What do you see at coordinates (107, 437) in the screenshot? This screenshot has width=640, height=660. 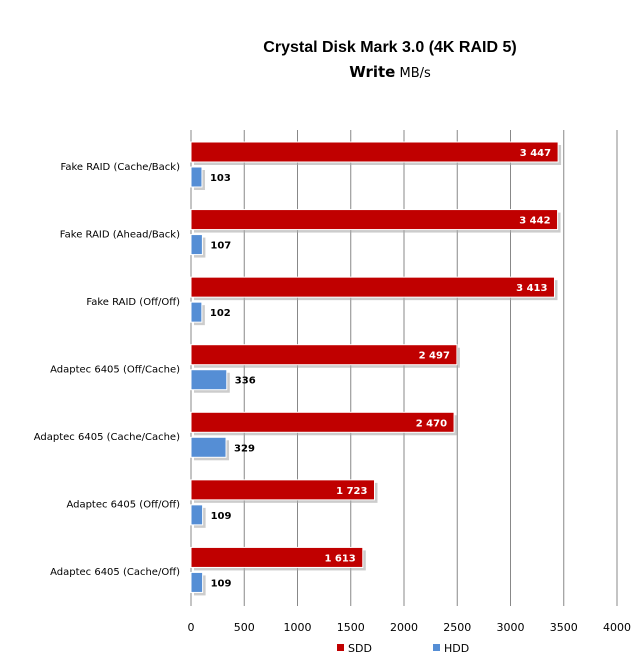 I see `category-label: Adaptec 6405 (Cache/Cache)` at bounding box center [107, 437].